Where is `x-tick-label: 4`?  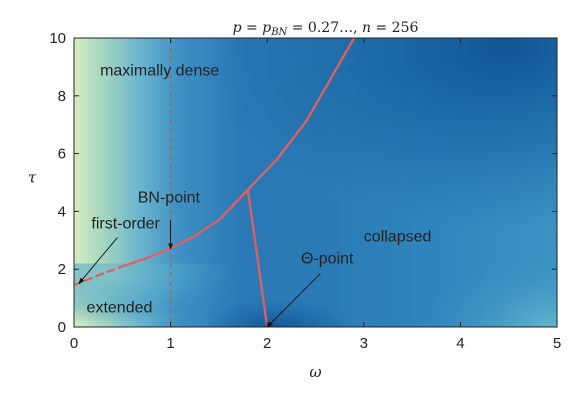 x-tick-label: 4 is located at coordinates (460, 343).